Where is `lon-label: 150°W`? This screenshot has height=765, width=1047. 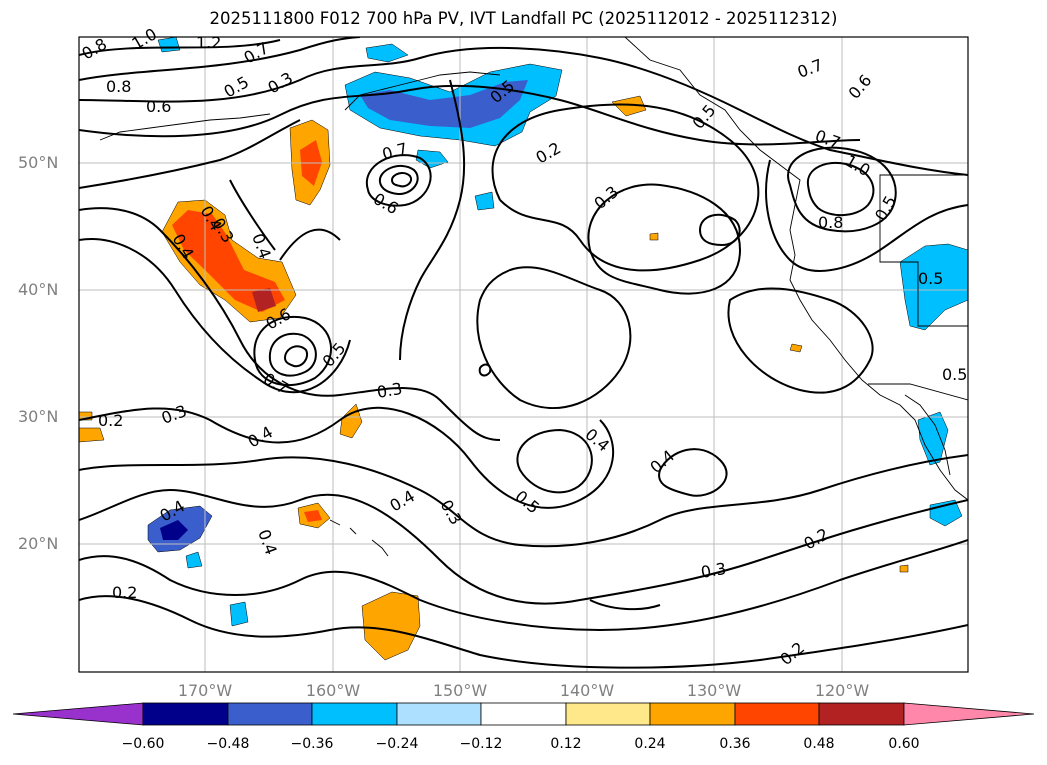 lon-label: 150°W is located at coordinates (460, 690).